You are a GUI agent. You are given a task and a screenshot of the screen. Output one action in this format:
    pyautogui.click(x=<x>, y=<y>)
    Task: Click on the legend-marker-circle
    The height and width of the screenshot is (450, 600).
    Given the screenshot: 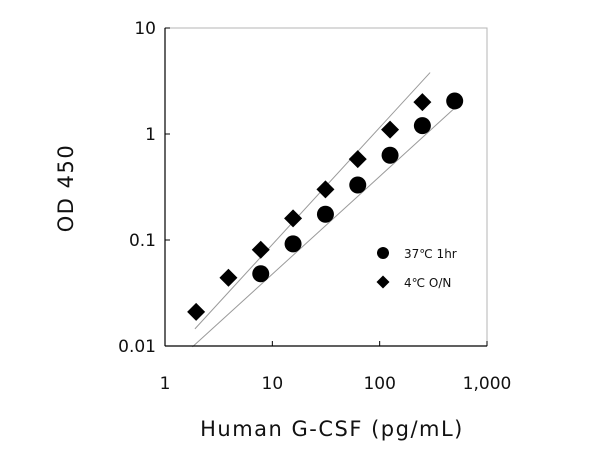 What is the action you would take?
    pyautogui.click(x=383, y=253)
    